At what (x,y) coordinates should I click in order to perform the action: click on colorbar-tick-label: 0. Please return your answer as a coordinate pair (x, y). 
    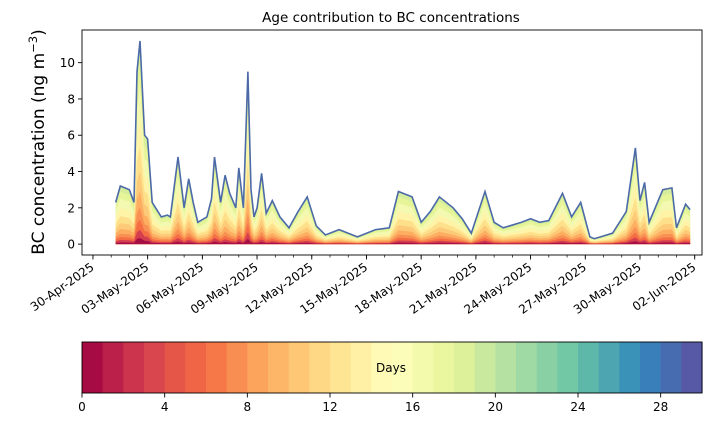
    Looking at the image, I should click on (82, 407).